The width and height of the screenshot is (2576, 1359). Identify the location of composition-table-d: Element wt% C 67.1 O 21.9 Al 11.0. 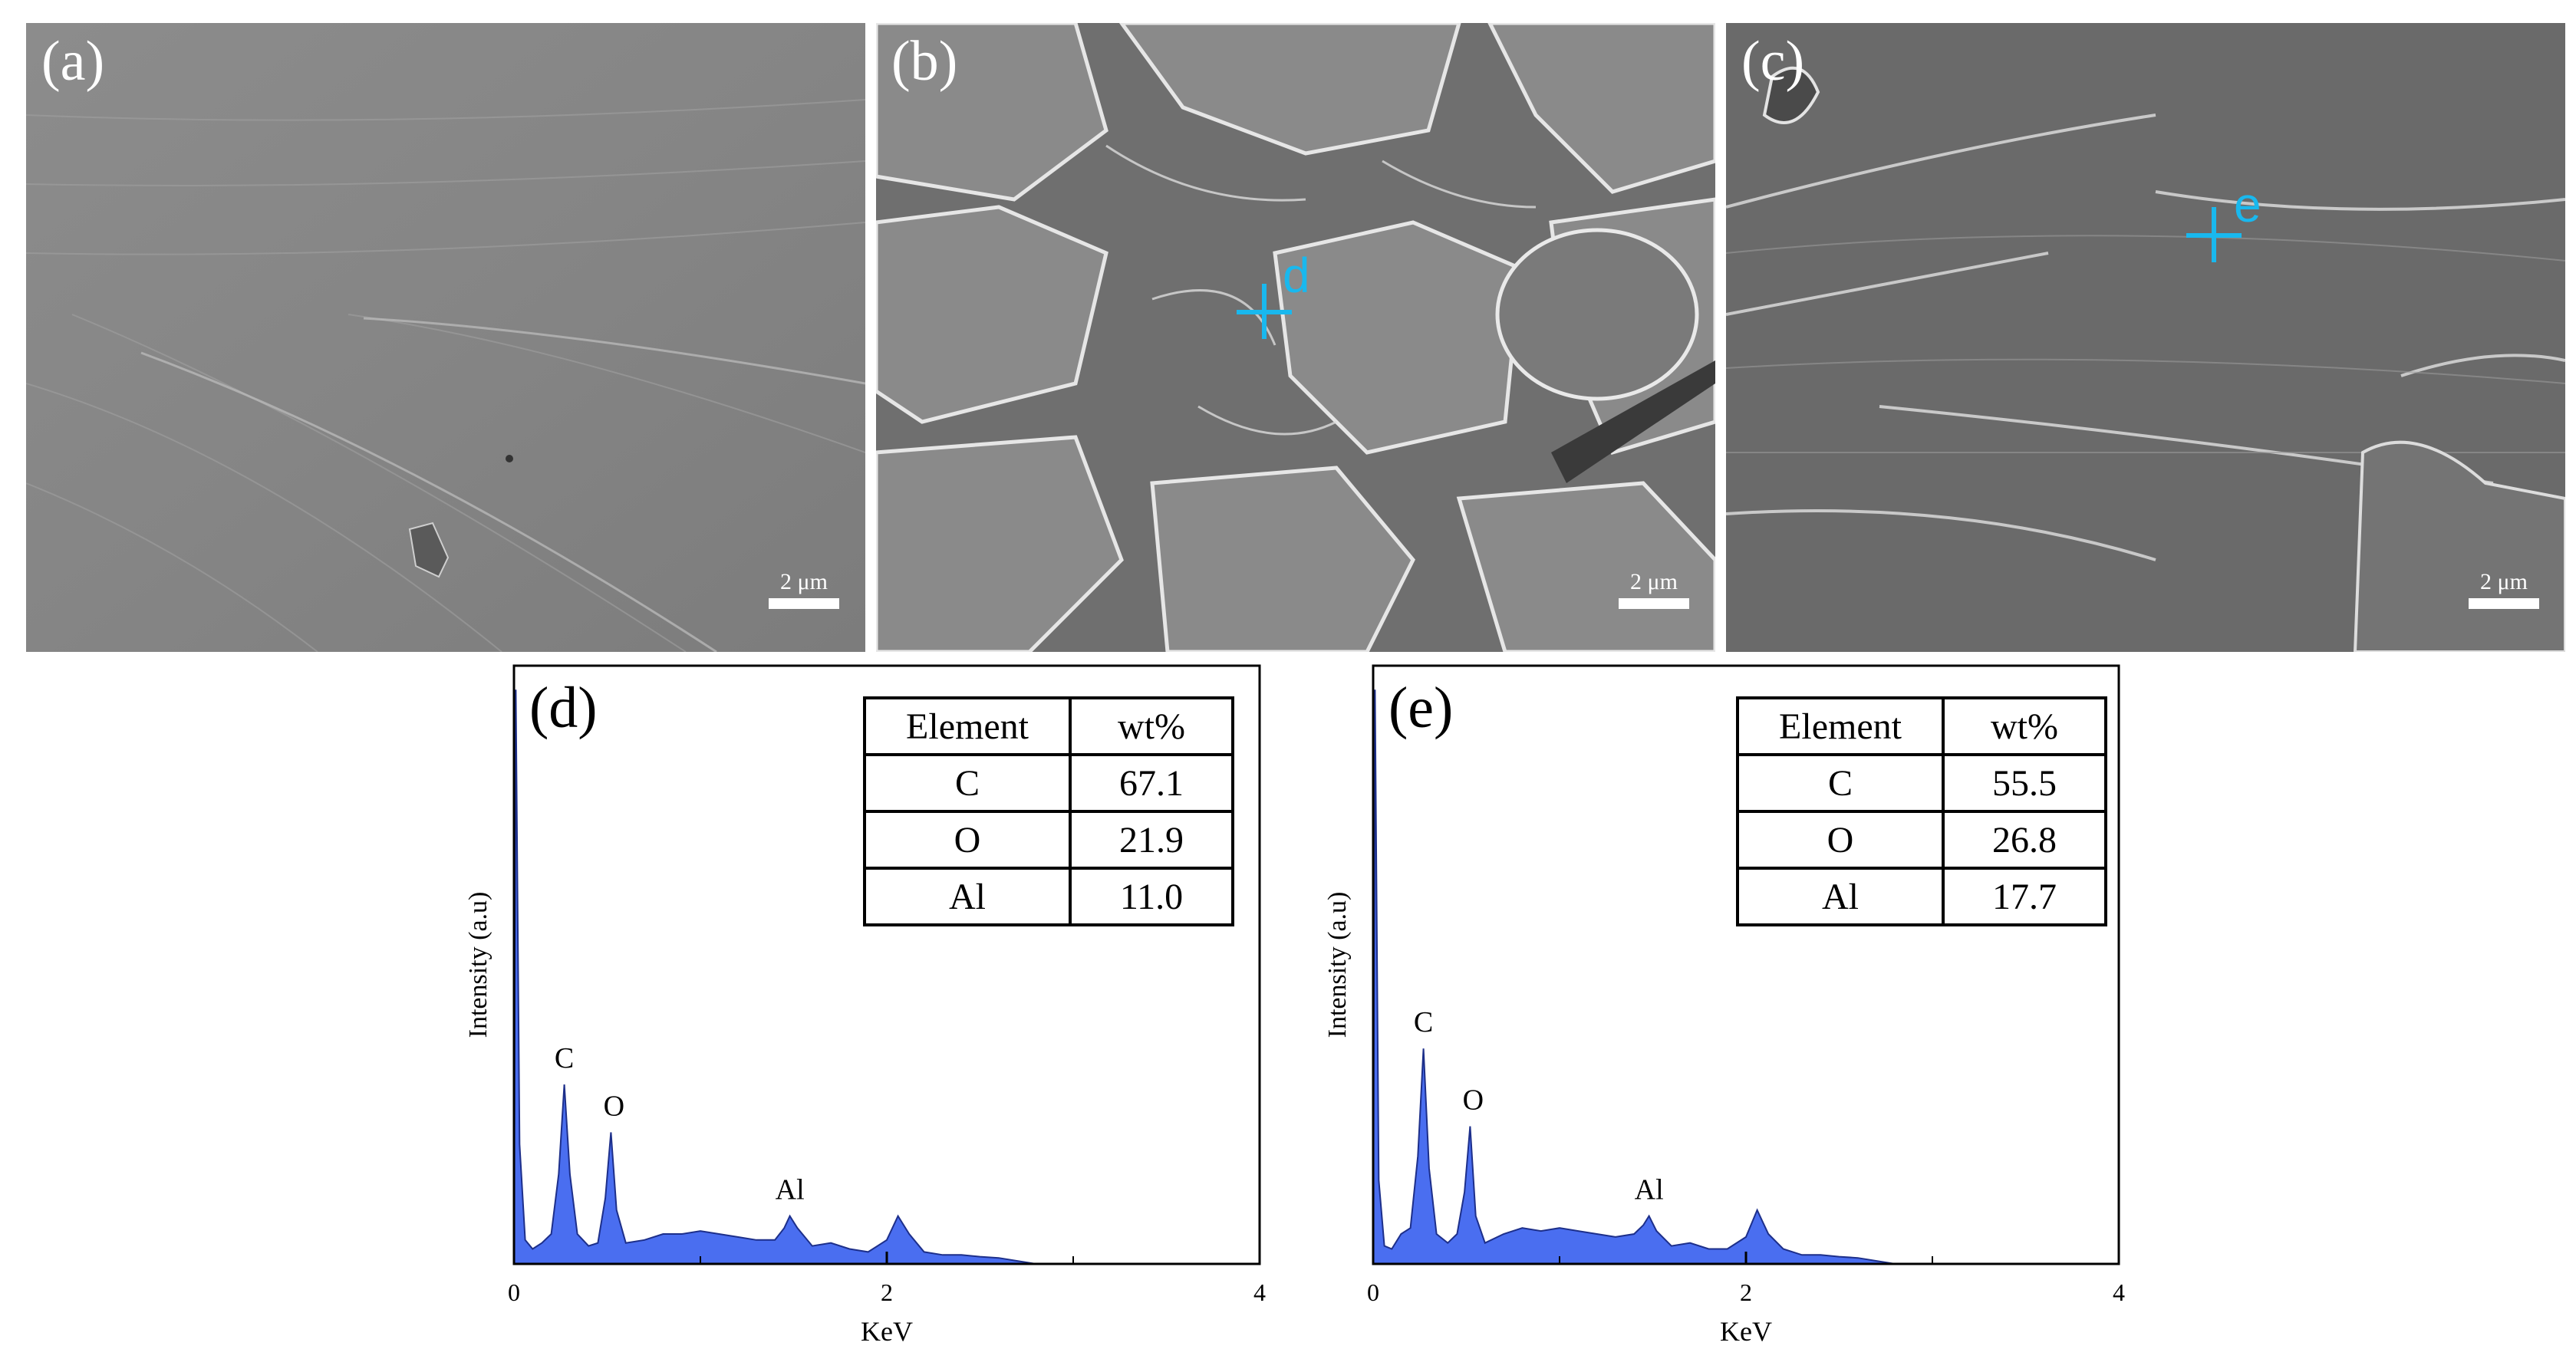
(1048, 811).